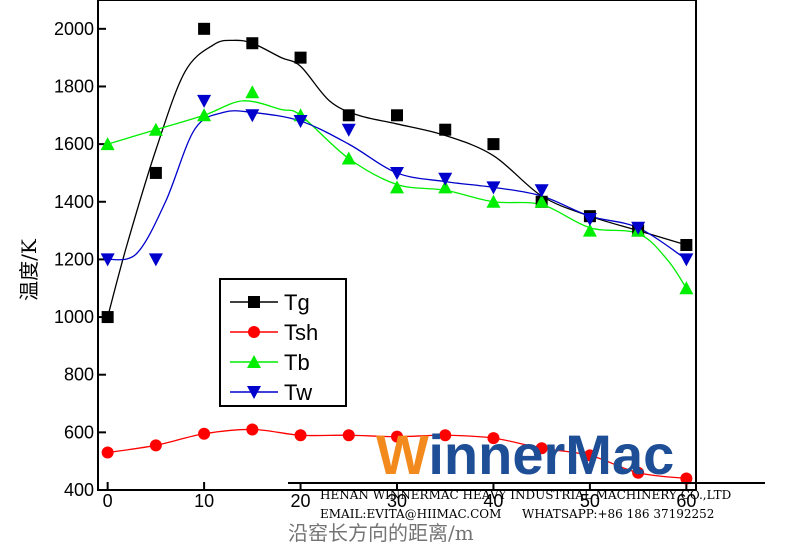 The height and width of the screenshot is (547, 785). Describe the element at coordinates (29, 269) in the screenshot. I see `y-axis-label: 温度/K` at that location.